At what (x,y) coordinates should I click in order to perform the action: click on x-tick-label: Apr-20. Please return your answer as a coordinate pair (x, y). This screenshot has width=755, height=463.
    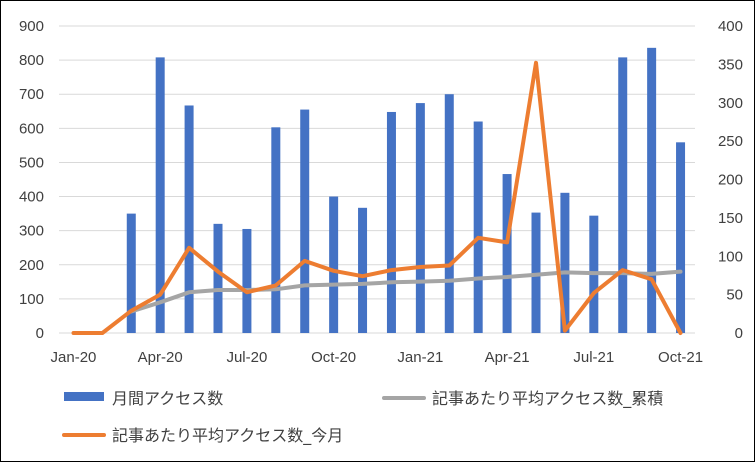
    Looking at the image, I should click on (160, 357).